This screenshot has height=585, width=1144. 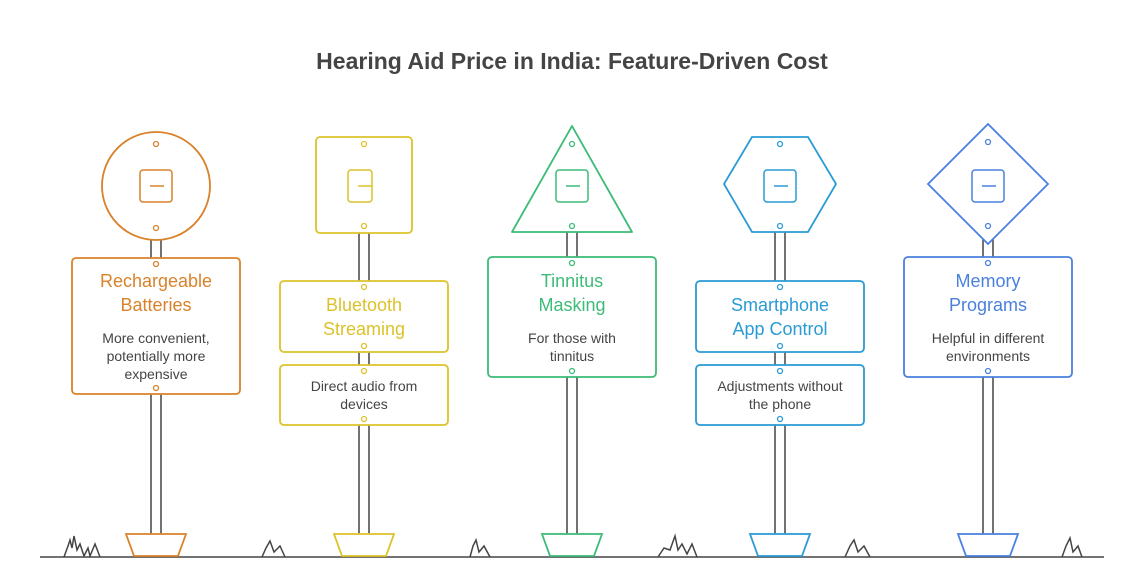 I want to click on sign-description: Direct audio from devices, so click(x=364, y=395).